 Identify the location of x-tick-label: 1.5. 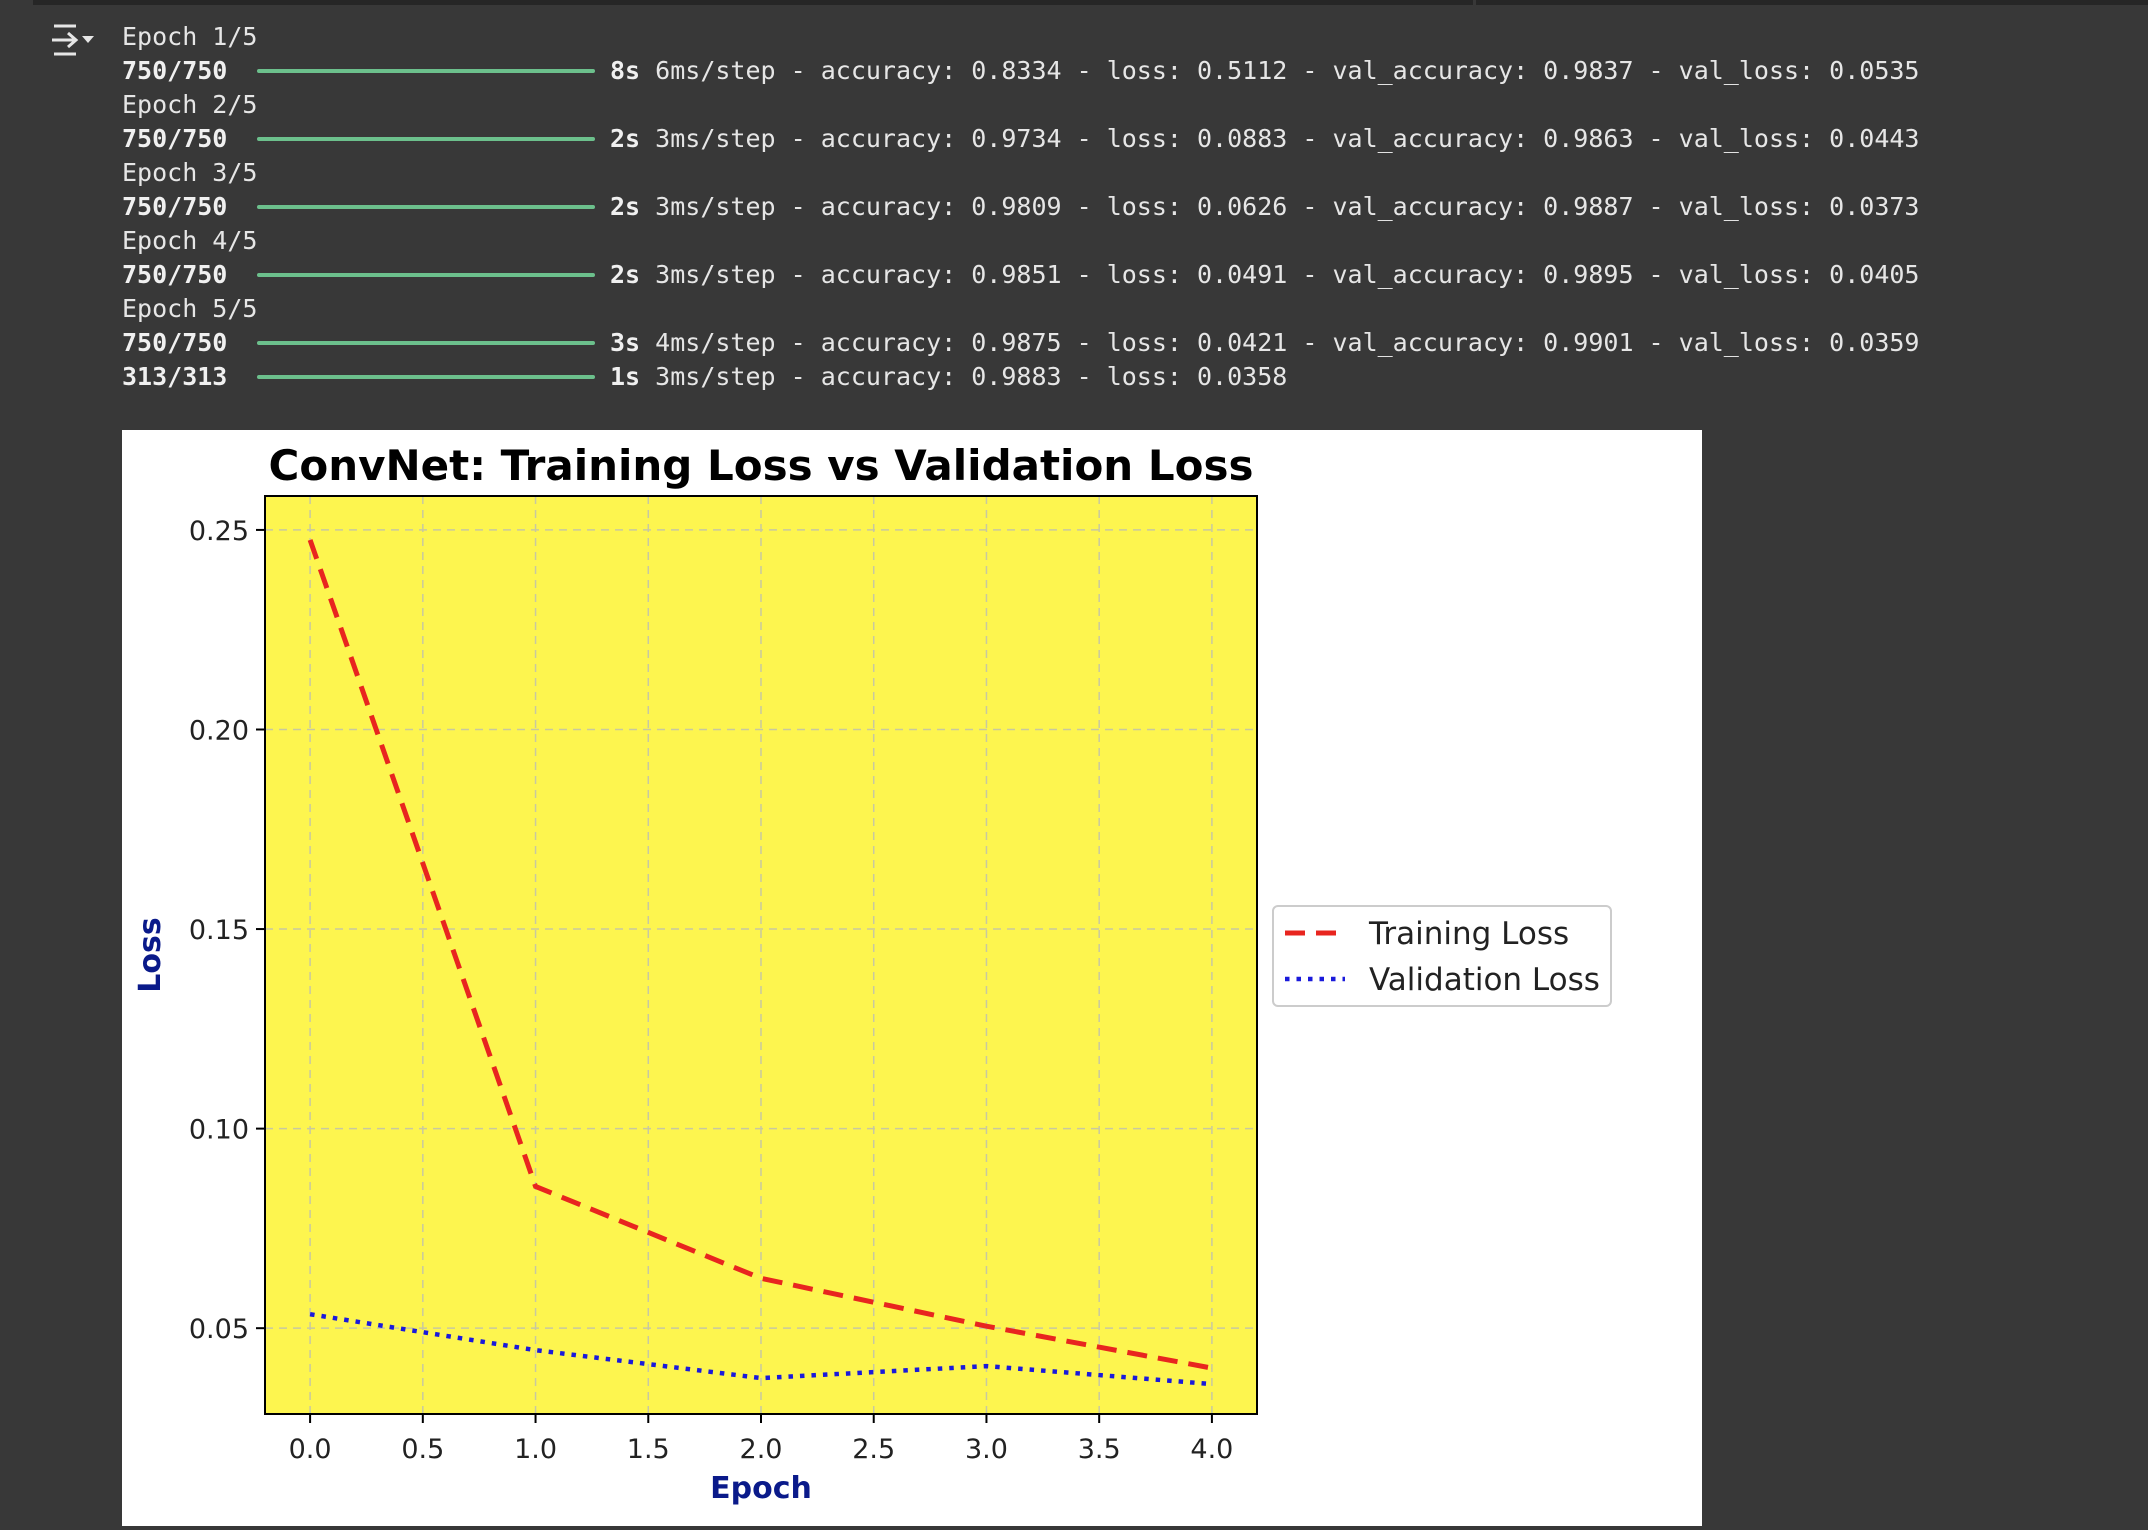
(648, 1449).